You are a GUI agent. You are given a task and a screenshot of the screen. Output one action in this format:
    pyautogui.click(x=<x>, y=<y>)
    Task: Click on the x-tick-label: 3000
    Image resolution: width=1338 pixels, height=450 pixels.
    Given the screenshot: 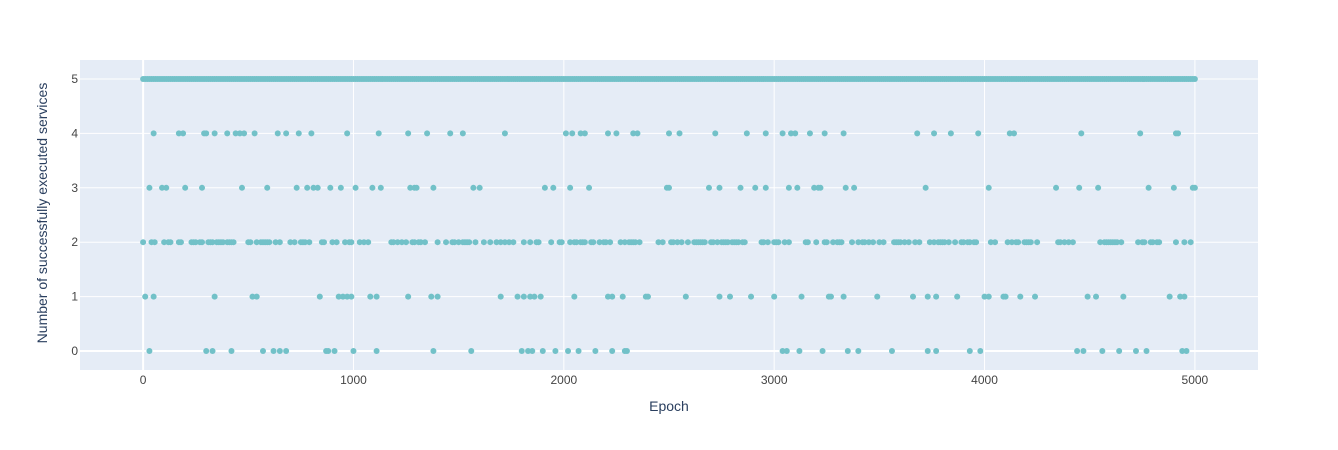 What is the action you would take?
    pyautogui.click(x=774, y=380)
    